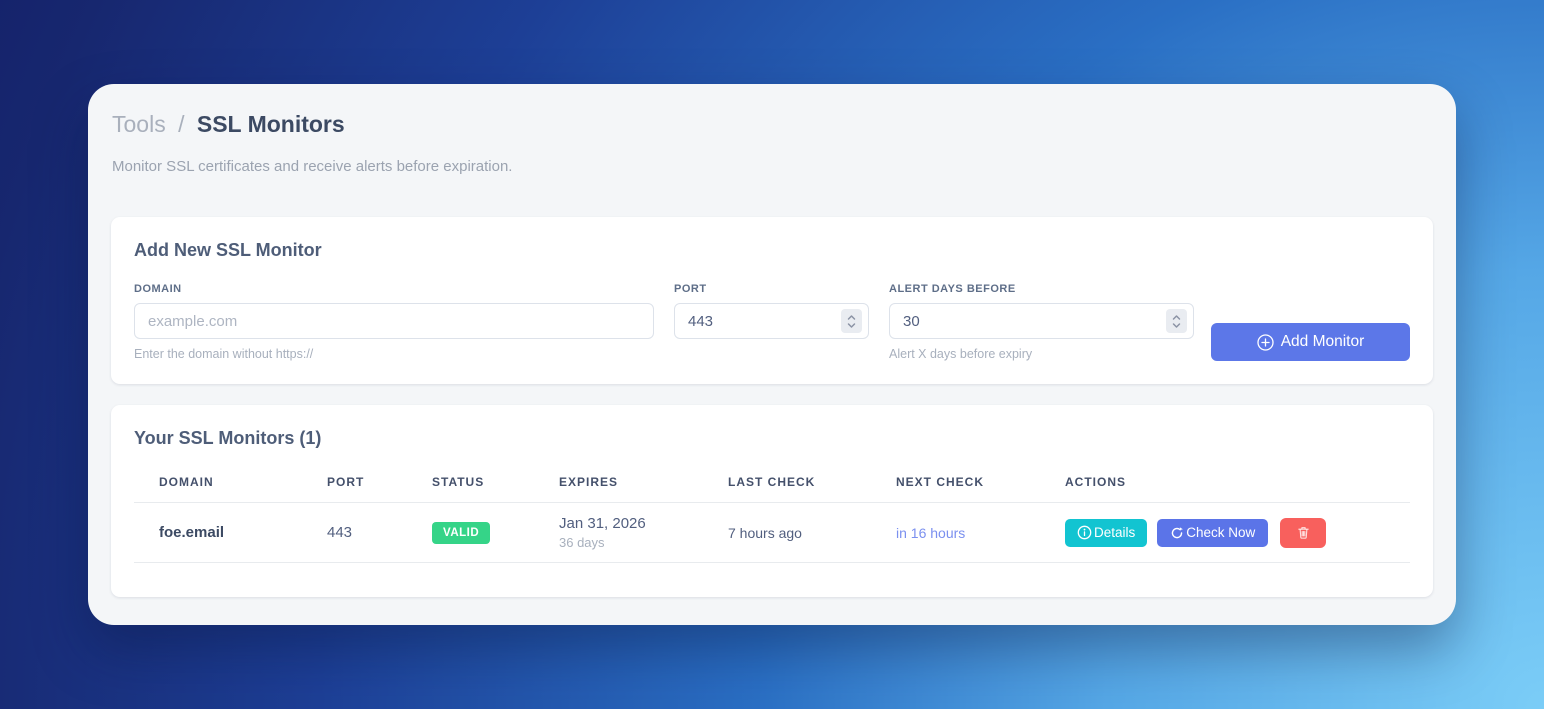 This screenshot has height=709, width=1544. Describe the element at coordinates (1115, 532) in the screenshot. I see `details-button-label: Details` at that location.